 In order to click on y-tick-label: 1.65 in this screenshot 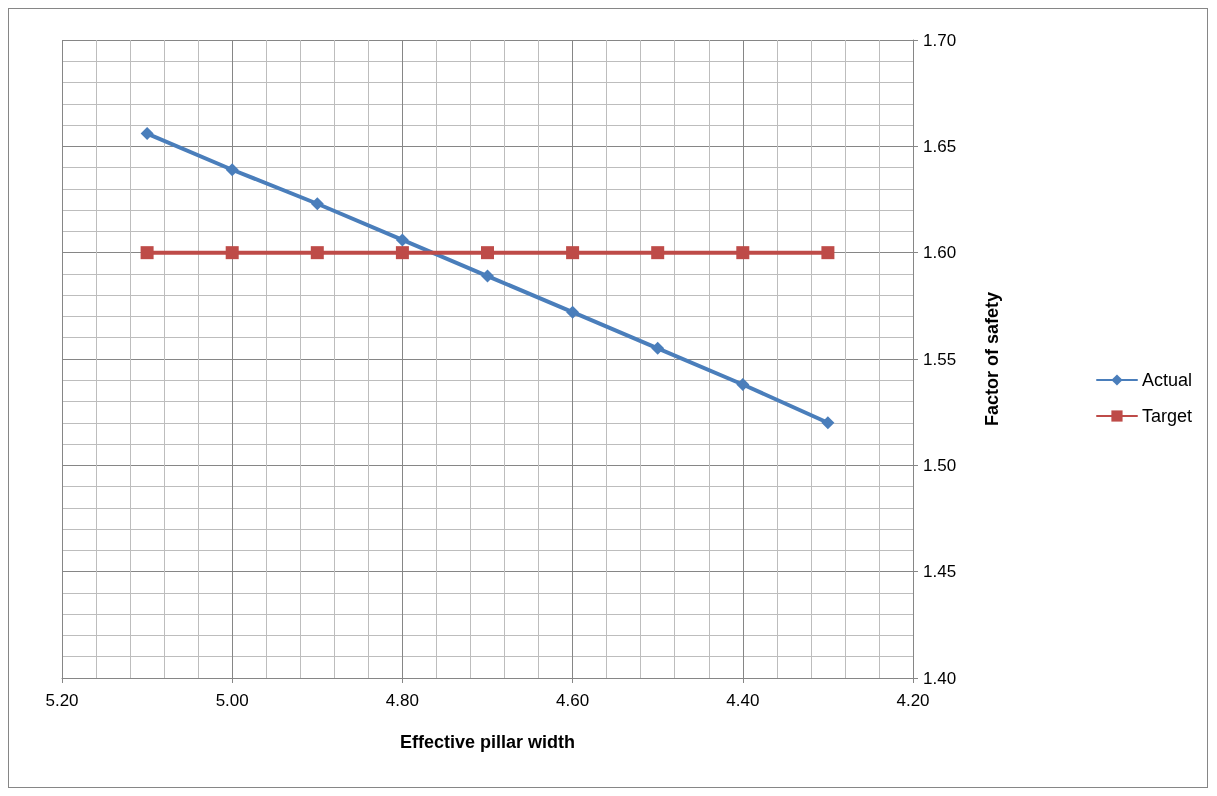, I will do `click(940, 146)`.